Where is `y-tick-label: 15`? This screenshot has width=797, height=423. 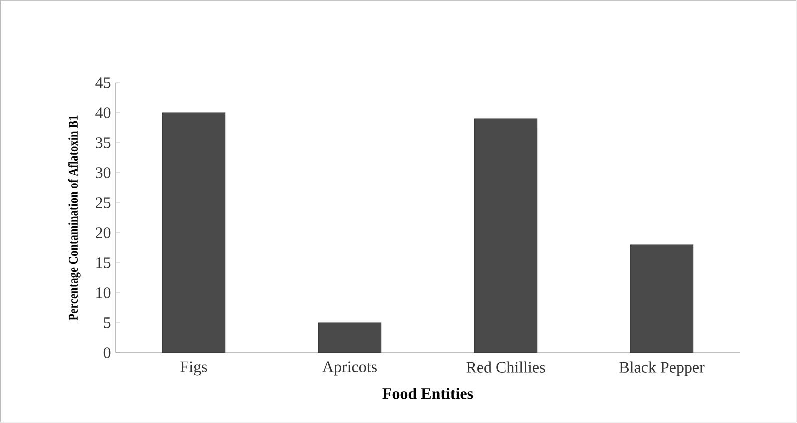
y-tick-label: 15 is located at coordinates (103, 263).